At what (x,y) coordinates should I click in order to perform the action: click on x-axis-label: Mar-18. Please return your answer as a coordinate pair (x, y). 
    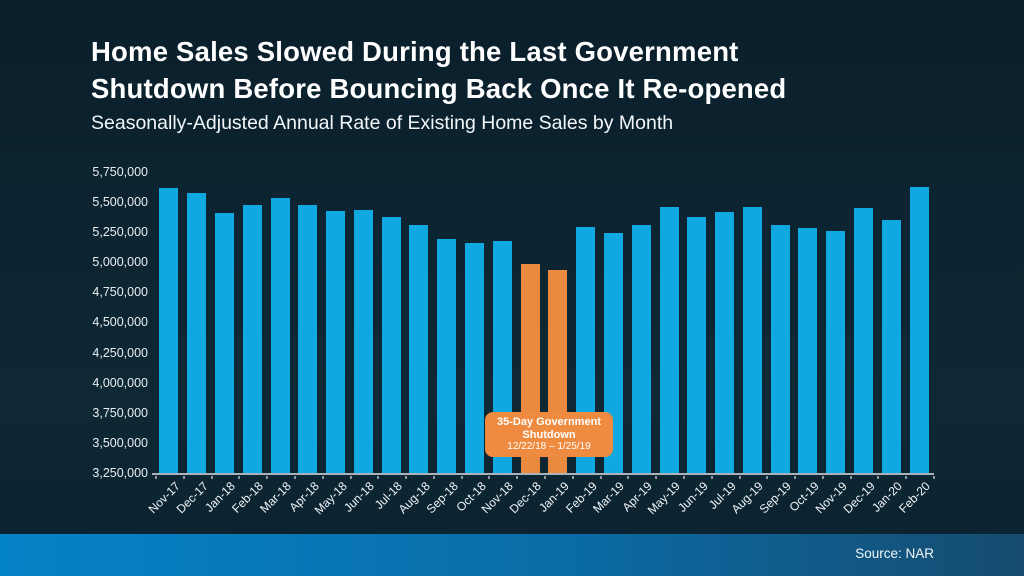
    Looking at the image, I should click on (275, 497).